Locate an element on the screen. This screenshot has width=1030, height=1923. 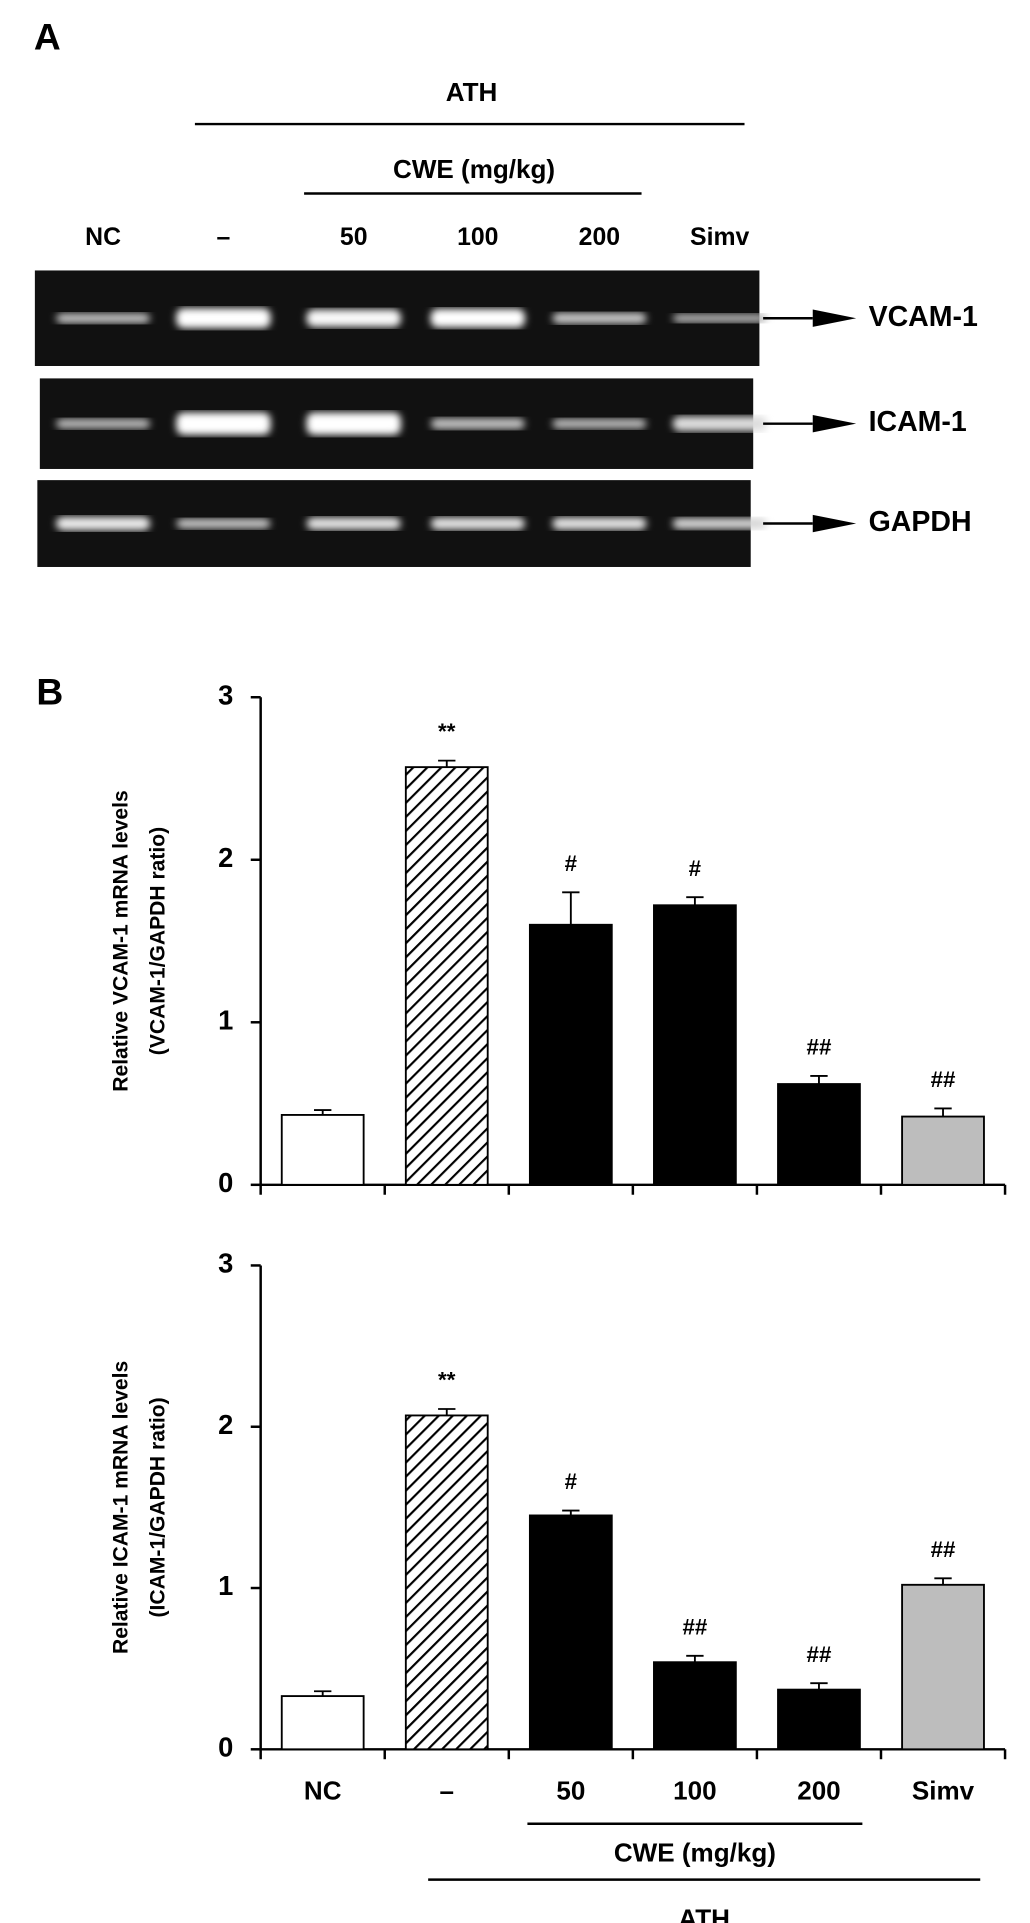
y-axis-label: (ICAM-1/GAPDH ratio) is located at coordinates (158, 1507).